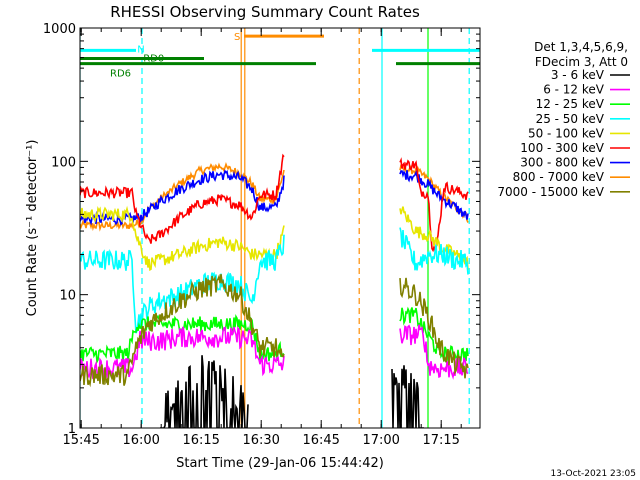  I want to click on x-tick-label: 16:45, so click(320, 440).